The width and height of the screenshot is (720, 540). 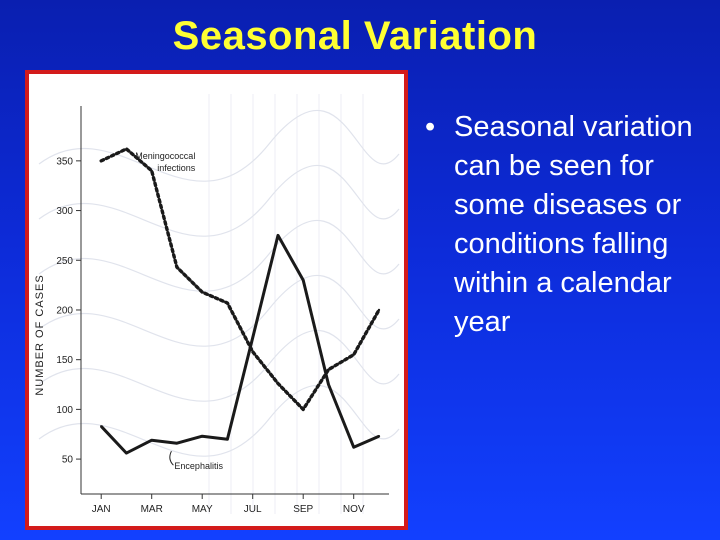 What do you see at coordinates (253, 509) in the screenshot?
I see `x-tick-label: JUL` at bounding box center [253, 509].